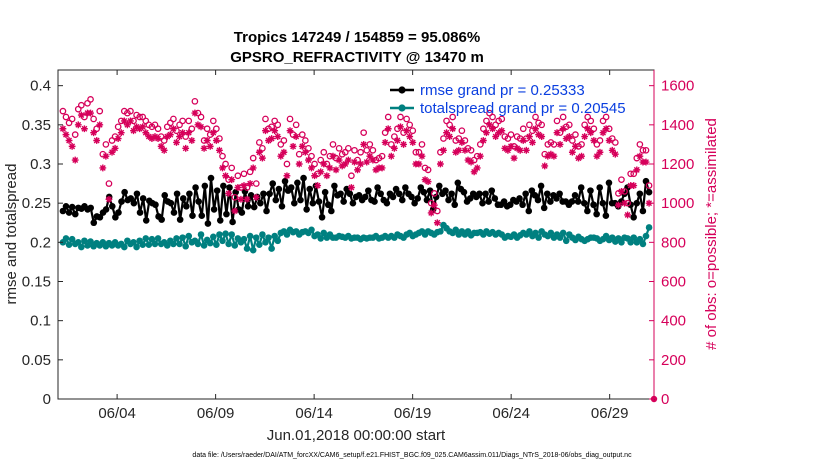  I want to click on y-right-tick-label: 800, so click(673, 242).